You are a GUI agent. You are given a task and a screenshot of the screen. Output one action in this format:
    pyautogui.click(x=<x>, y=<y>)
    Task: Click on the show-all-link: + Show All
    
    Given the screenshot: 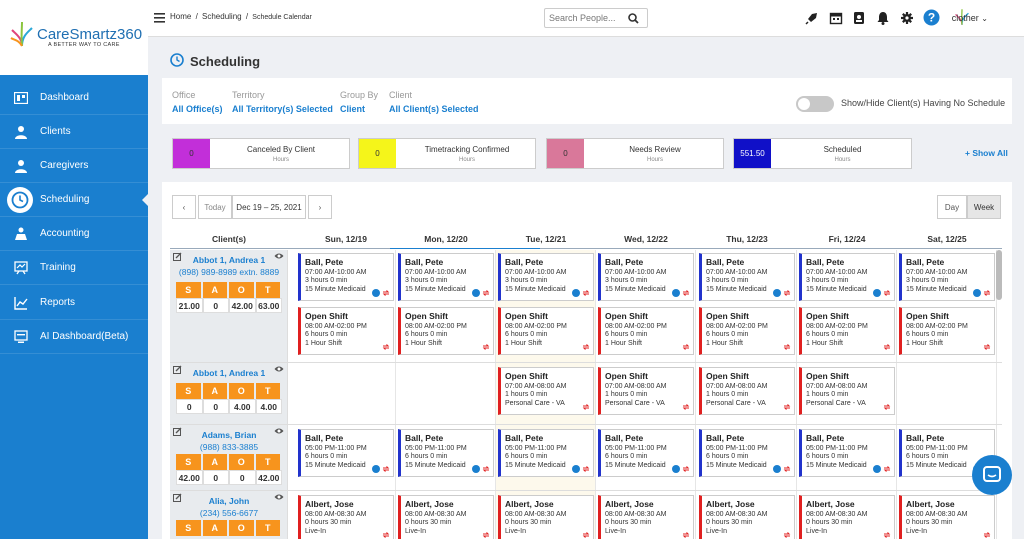 What is the action you would take?
    pyautogui.click(x=986, y=153)
    